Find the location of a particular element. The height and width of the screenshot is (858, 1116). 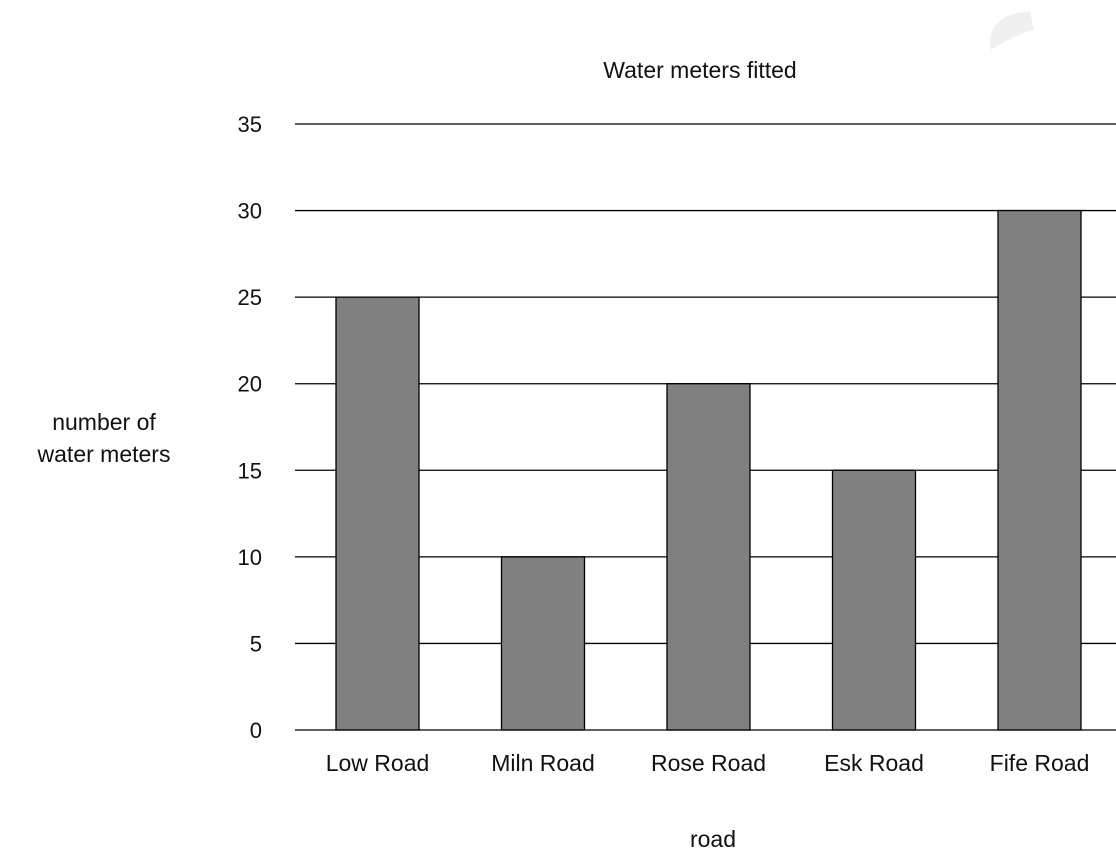

decorative-corner-mark is located at coordinates (1012, 31).